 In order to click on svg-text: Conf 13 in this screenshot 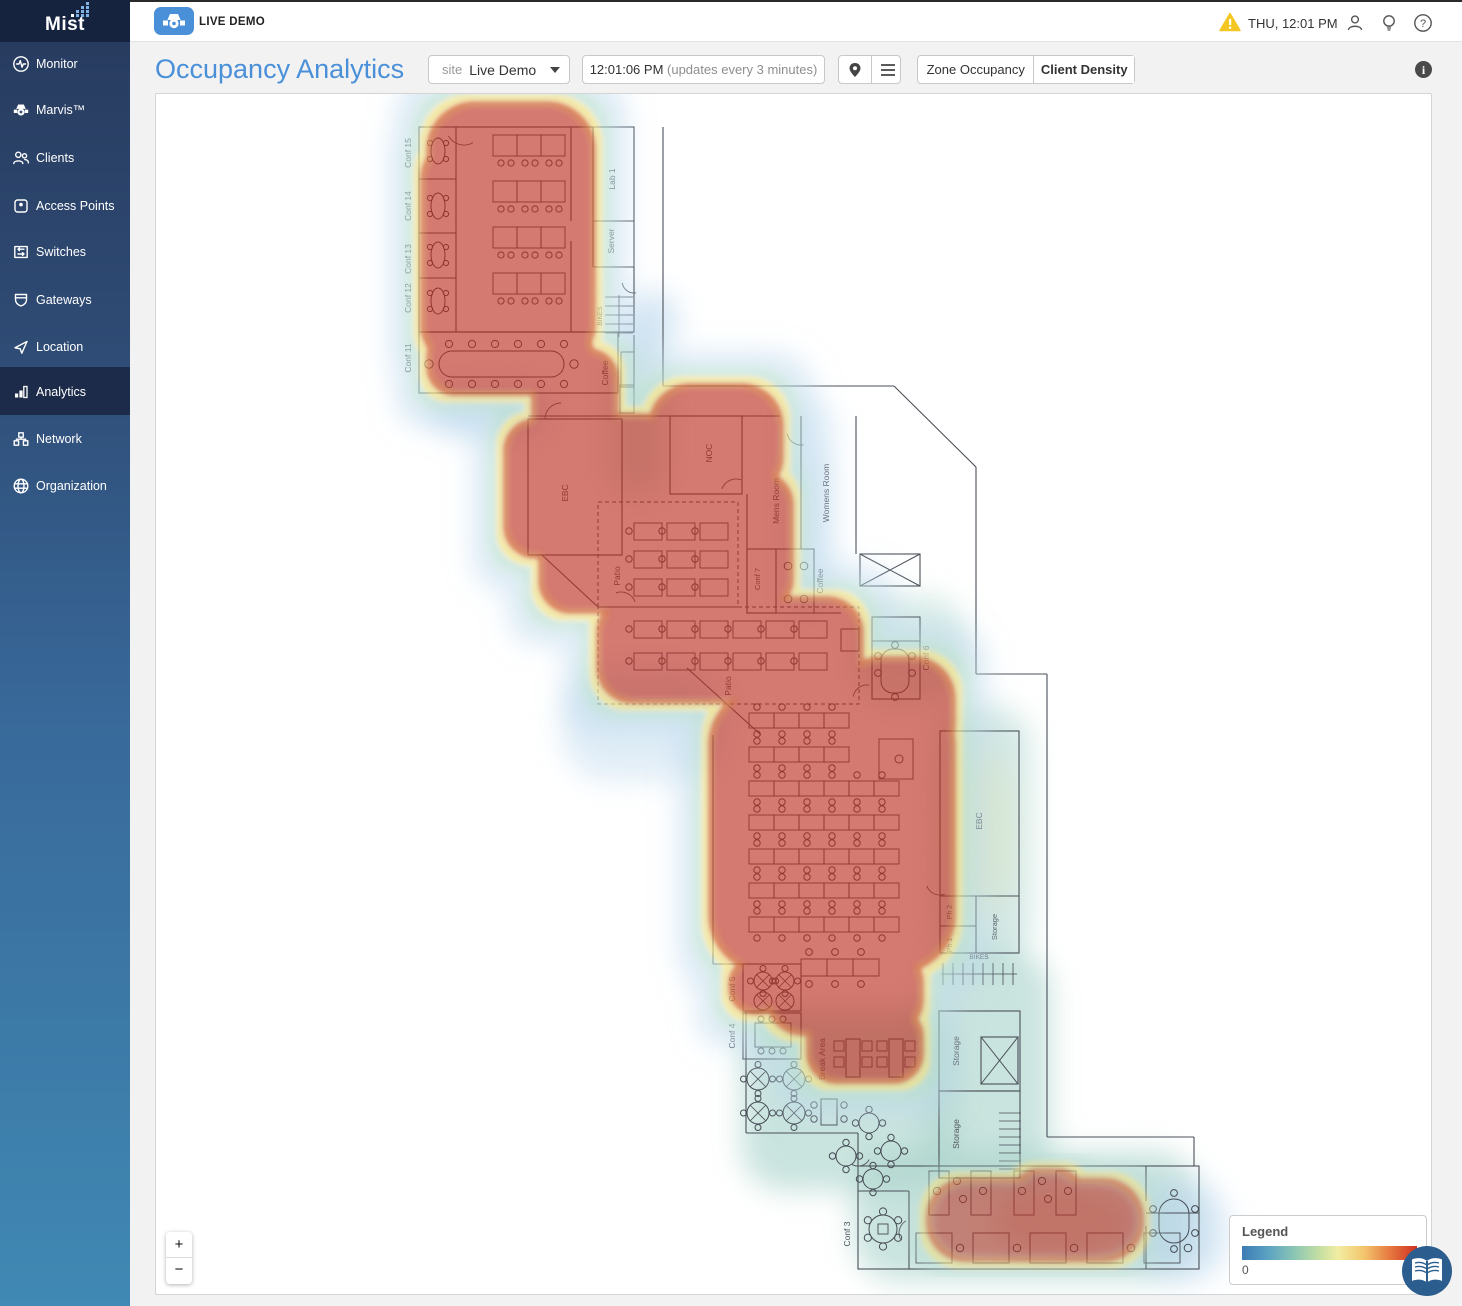, I will do `click(408, 259)`.